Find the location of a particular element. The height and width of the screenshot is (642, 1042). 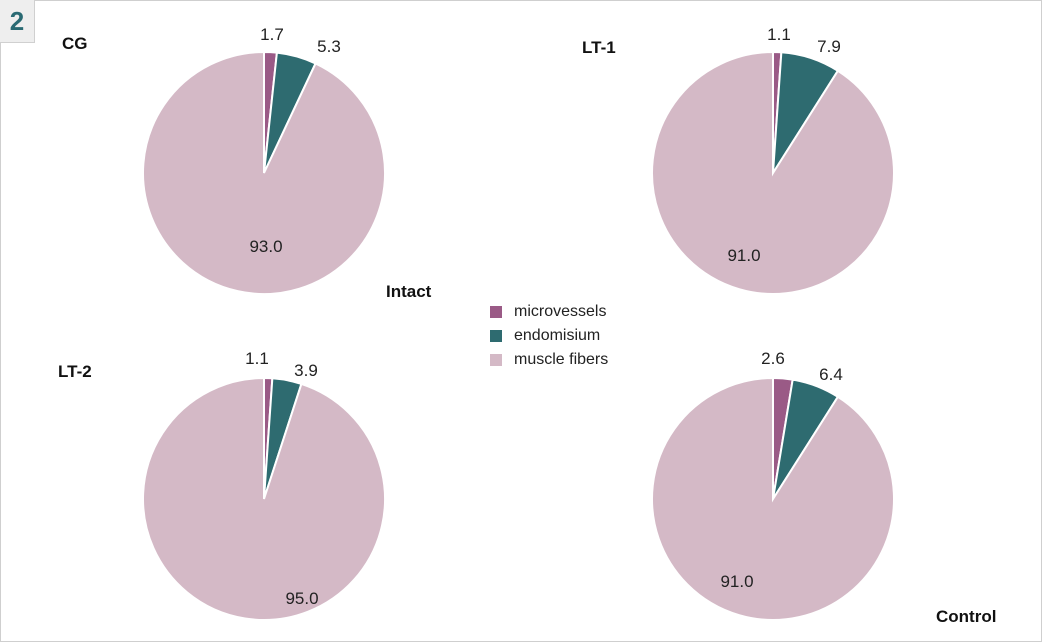

pie-cg-label-endomisium: 5.3 is located at coordinates (329, 46).